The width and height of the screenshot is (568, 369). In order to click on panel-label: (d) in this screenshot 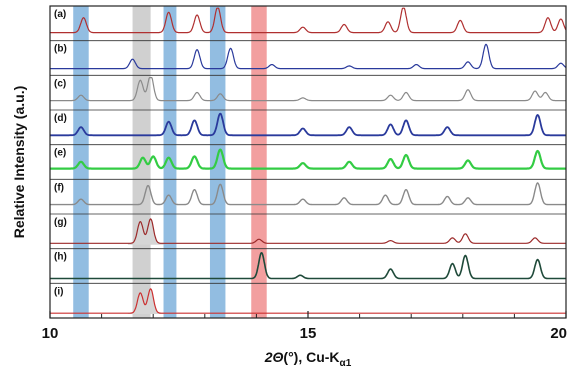, I will do `click(60, 118)`.